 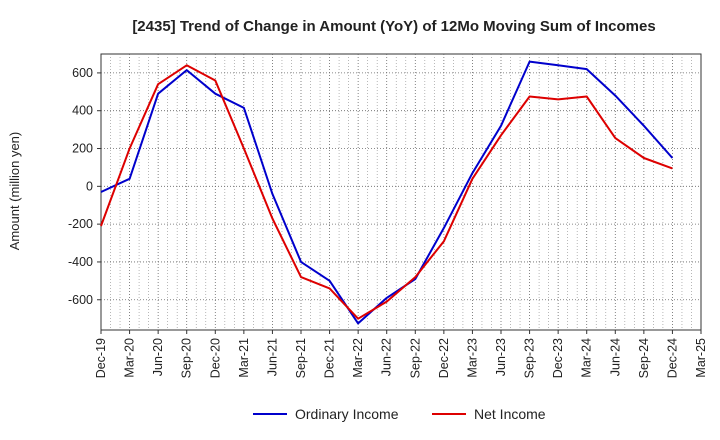 I want to click on x-tick-label: Mar-24, so click(x=587, y=358).